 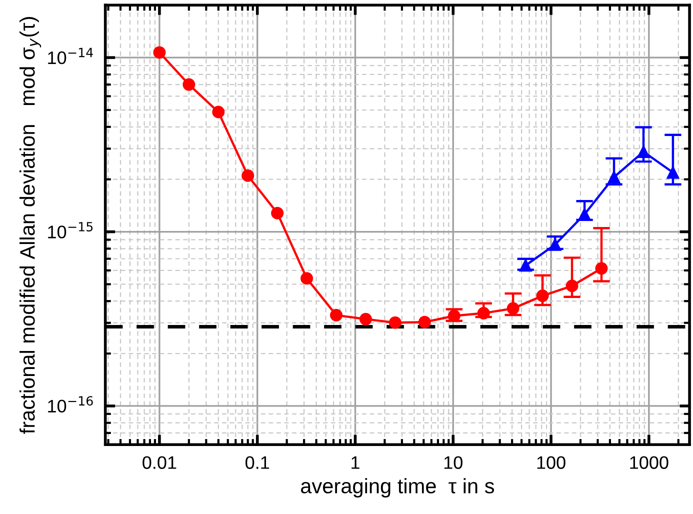 What do you see at coordinates (159, 462) in the screenshot?
I see `x-tick-label: 0.01` at bounding box center [159, 462].